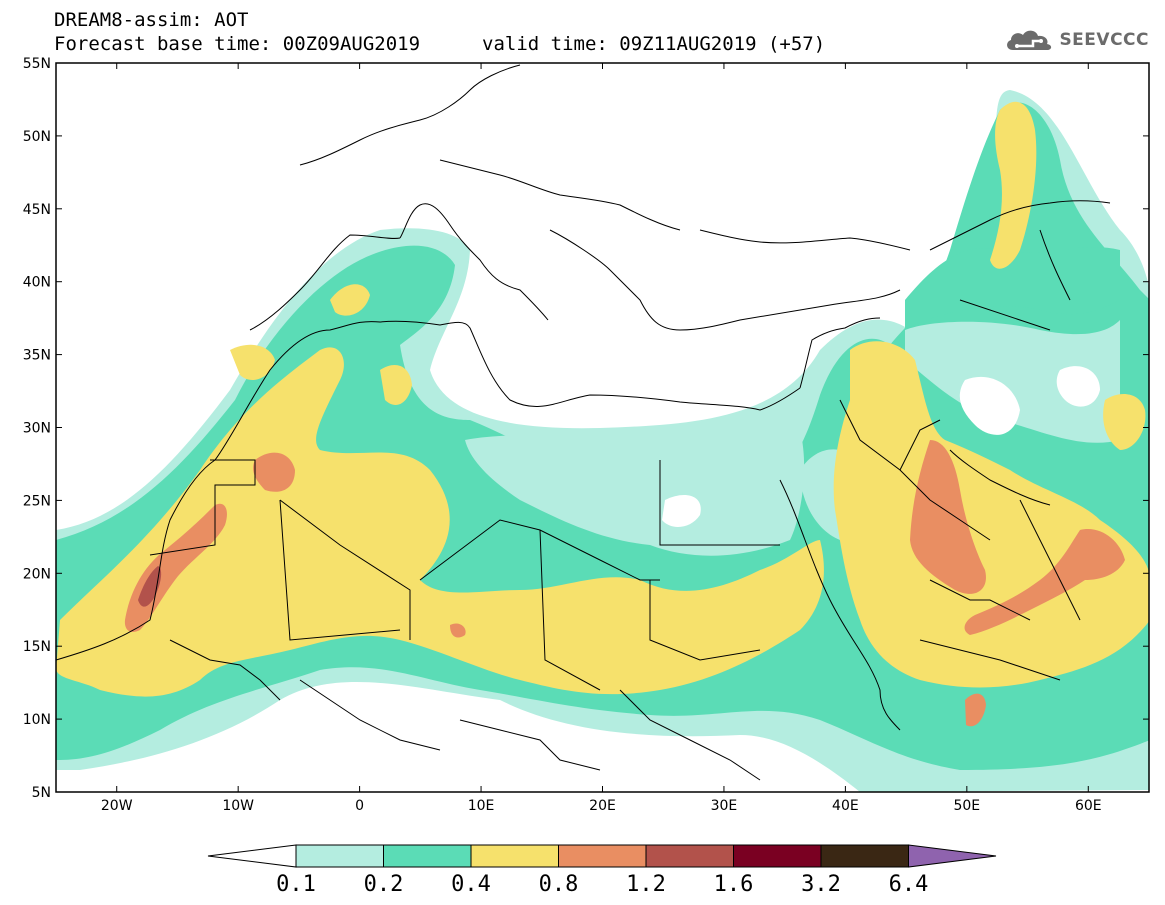 This screenshot has width=1165, height=905. I want to click on colorbar-under-arrow, so click(252, 856).